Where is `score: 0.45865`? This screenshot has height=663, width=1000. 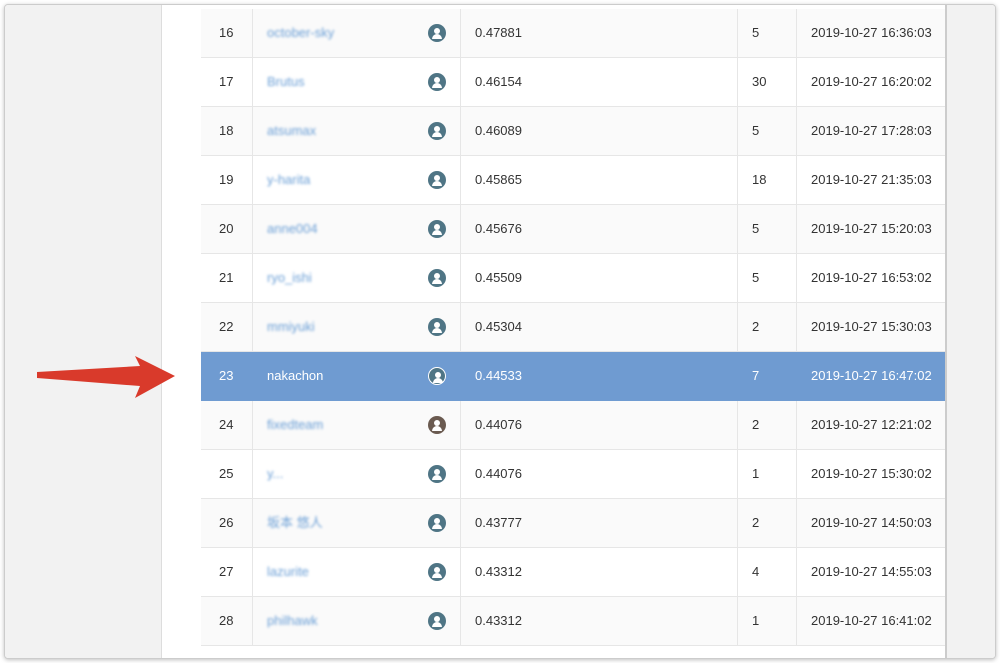
score: 0.45865 is located at coordinates (498, 179).